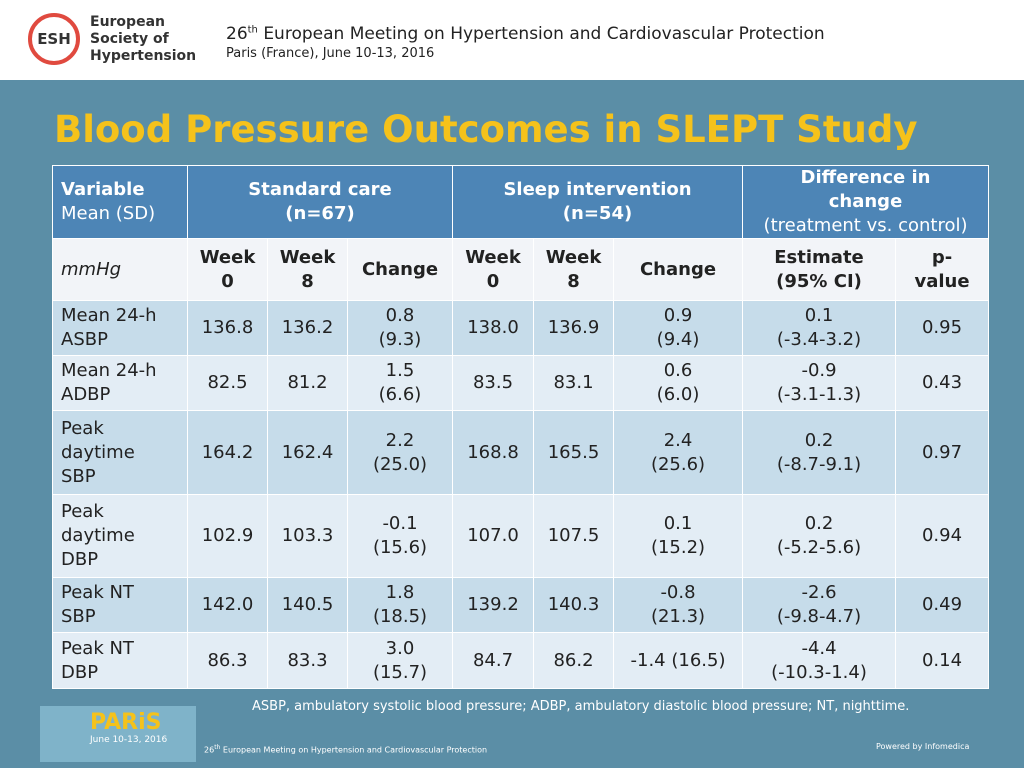 The width and height of the screenshot is (1024, 768). Describe the element at coordinates (307, 383) in the screenshot. I see `cell: 81.2` at that location.